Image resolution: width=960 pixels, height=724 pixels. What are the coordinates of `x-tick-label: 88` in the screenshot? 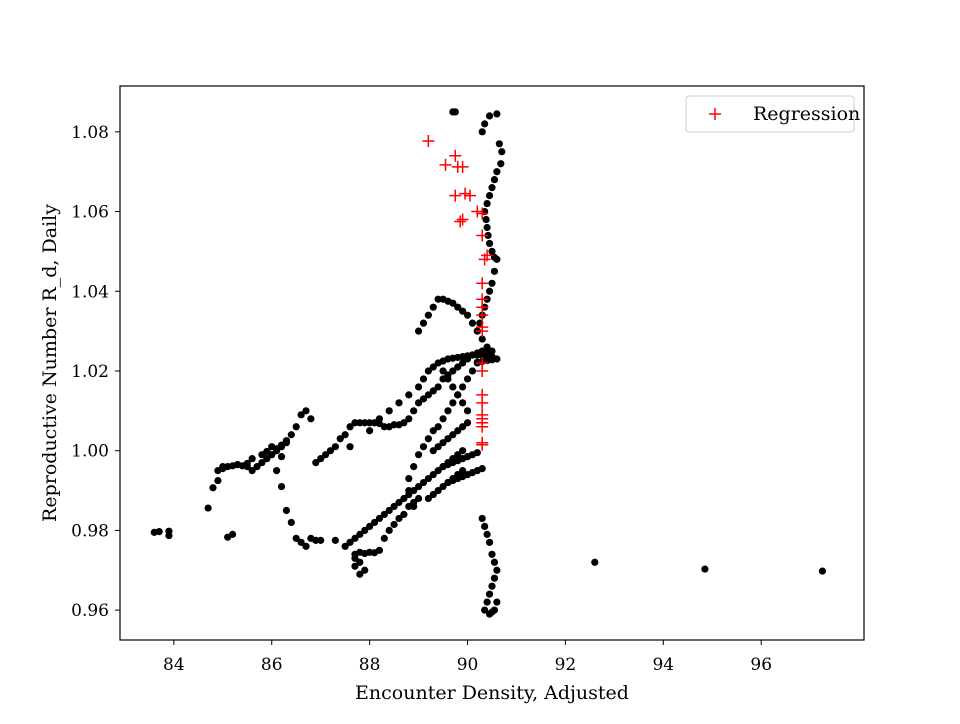 It's located at (370, 665).